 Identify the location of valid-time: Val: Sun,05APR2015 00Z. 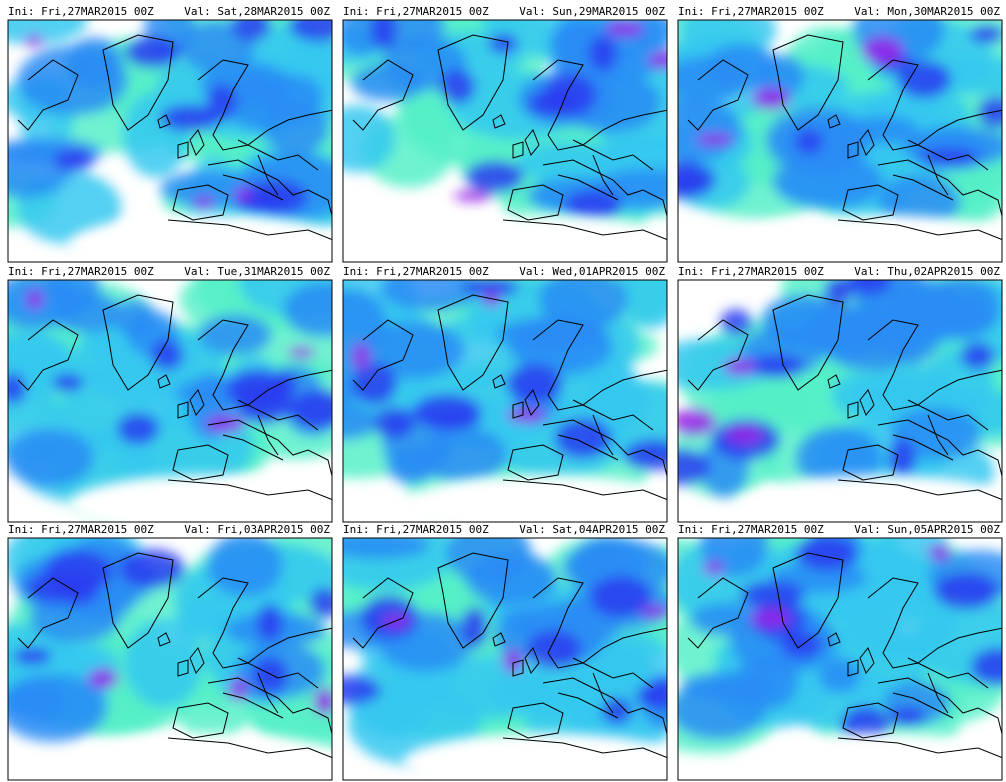
(927, 529).